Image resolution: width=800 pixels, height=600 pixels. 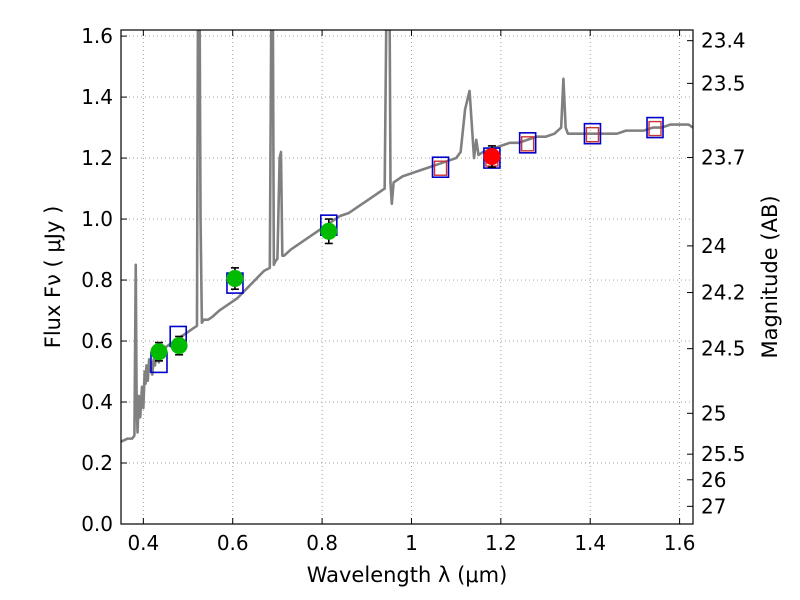 I want to click on x-tick-label: 1.4, so click(x=590, y=543).